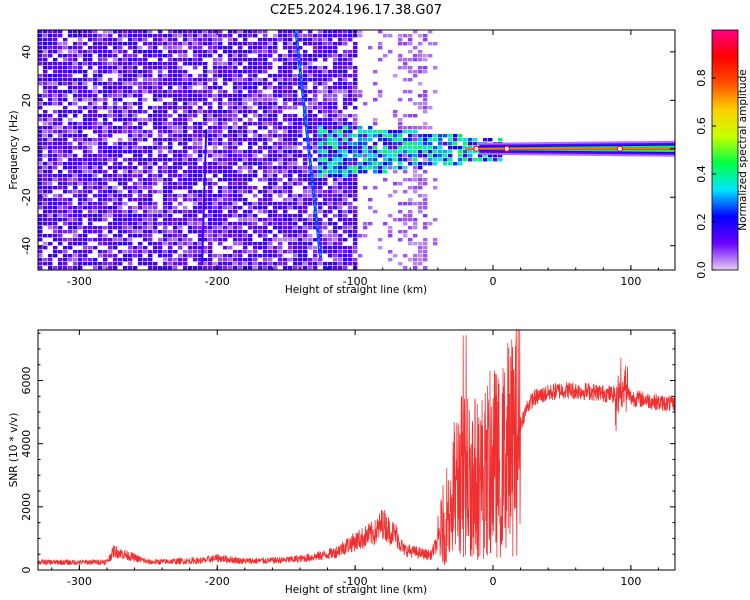 This screenshot has width=750, height=600. Describe the element at coordinates (725, 150) in the screenshot. I see `colorbar-frame` at that location.